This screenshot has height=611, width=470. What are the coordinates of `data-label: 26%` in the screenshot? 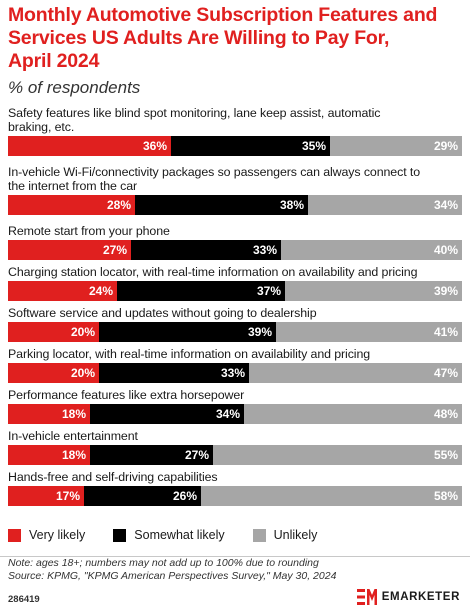 It's located at (184, 496).